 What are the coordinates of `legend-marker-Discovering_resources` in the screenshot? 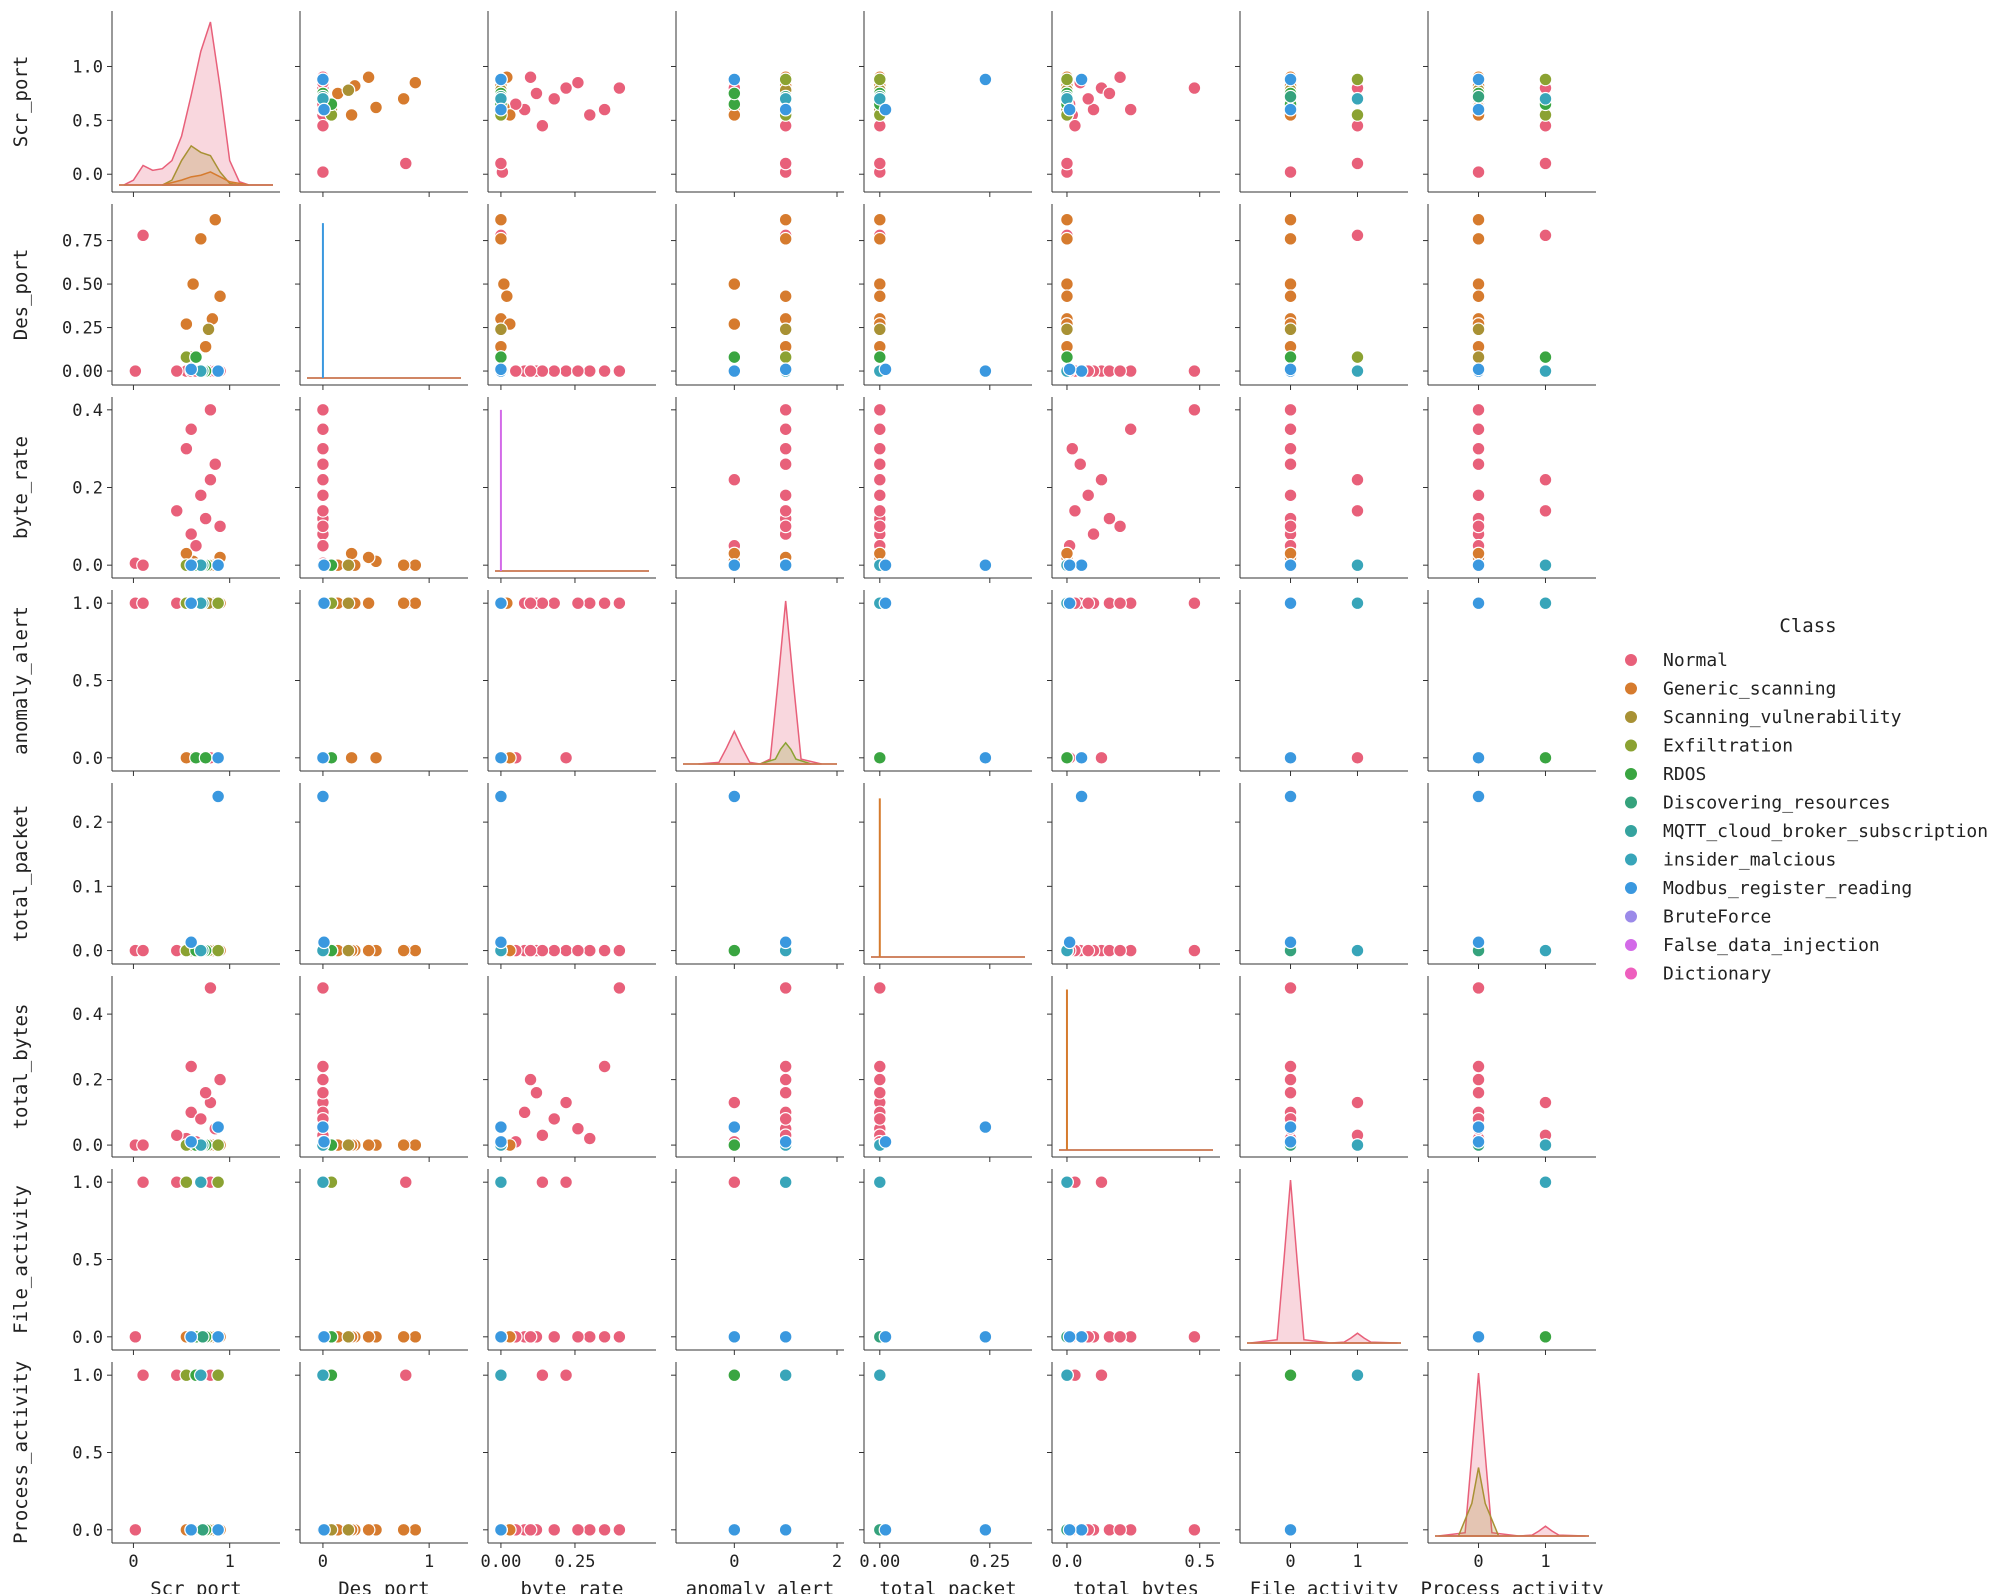 It's located at (1631, 802).